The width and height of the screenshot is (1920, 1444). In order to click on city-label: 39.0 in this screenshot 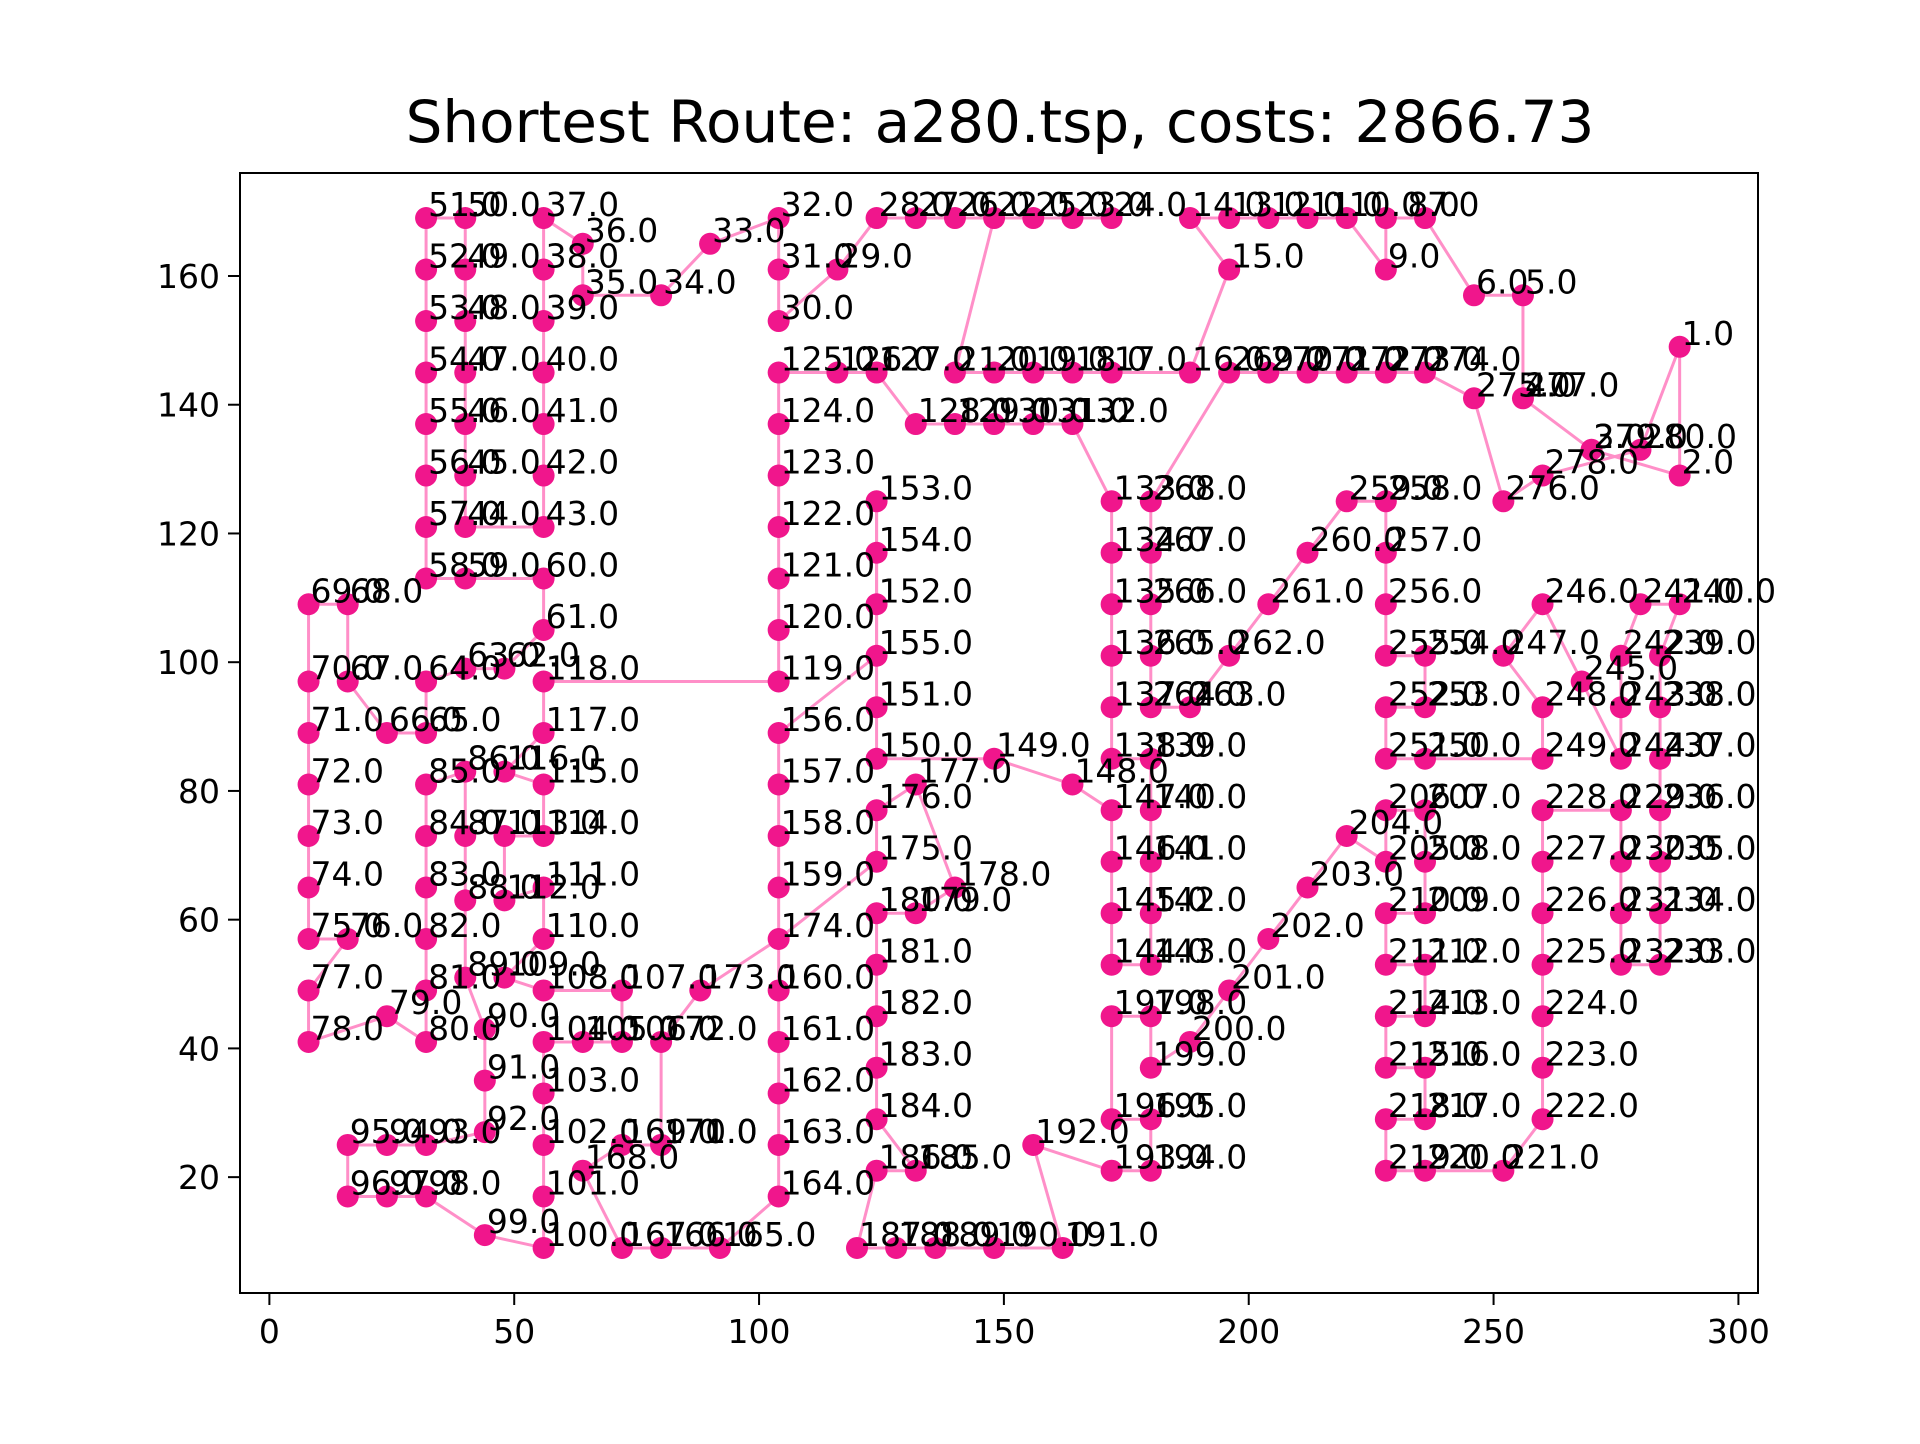, I will do `click(582, 307)`.